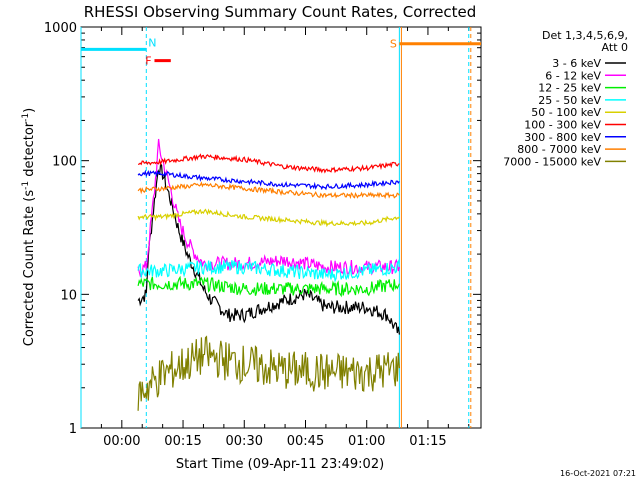 The image size is (640, 480). I want to click on legend-header-line2: Att 0, so click(615, 47).